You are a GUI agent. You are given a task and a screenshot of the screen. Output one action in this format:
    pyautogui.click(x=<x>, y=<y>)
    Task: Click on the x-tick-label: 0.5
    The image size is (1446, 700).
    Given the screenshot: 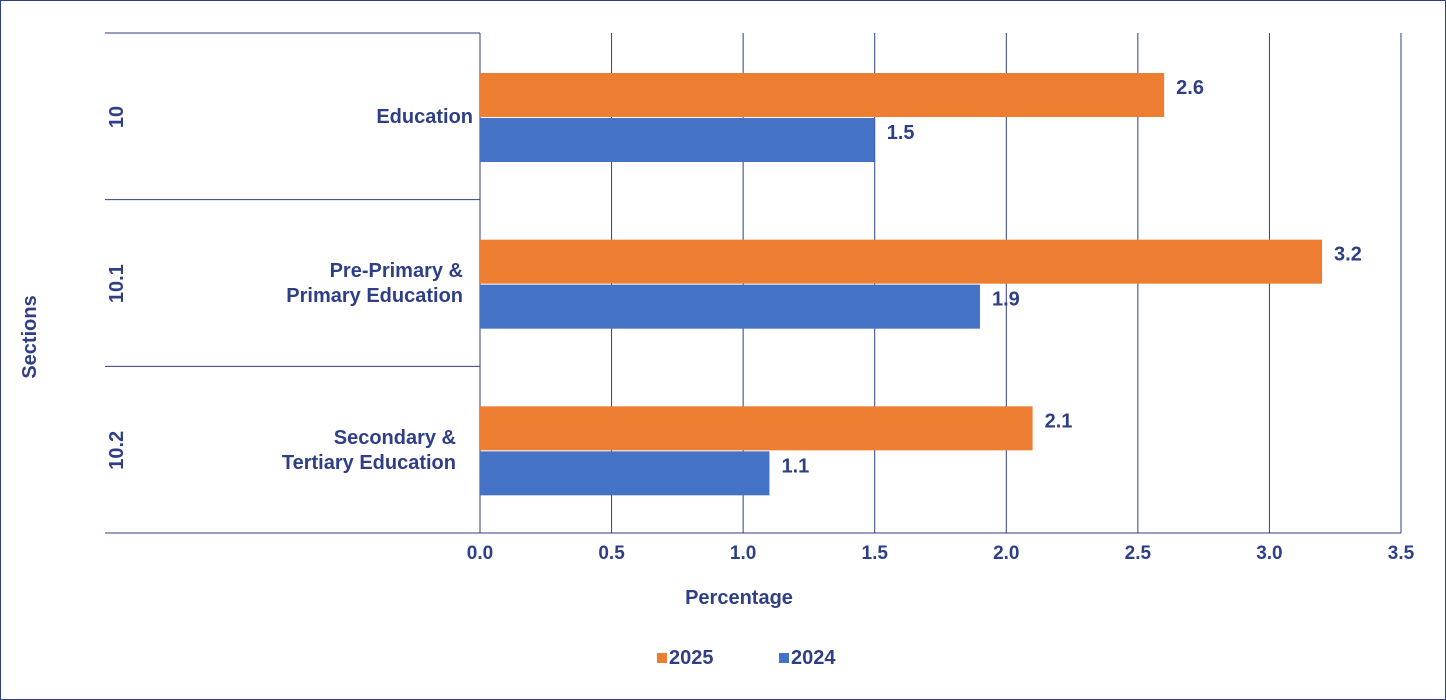 What is the action you would take?
    pyautogui.click(x=611, y=553)
    